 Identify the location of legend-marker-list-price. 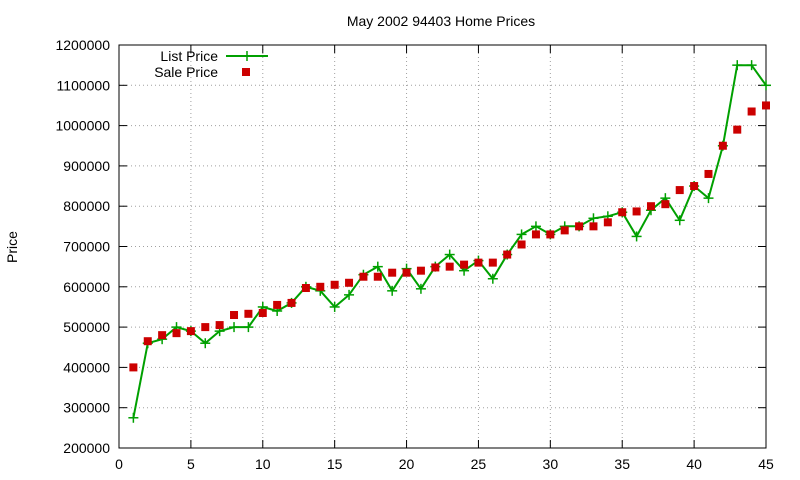
(247, 56).